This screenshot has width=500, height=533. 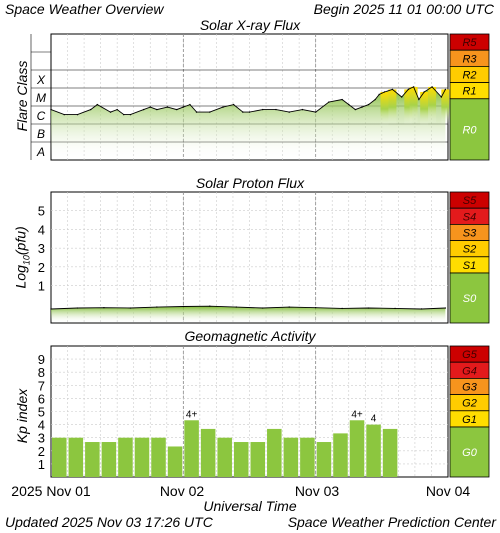 I want to click on proton-ytick-1: 1, so click(x=41, y=286).